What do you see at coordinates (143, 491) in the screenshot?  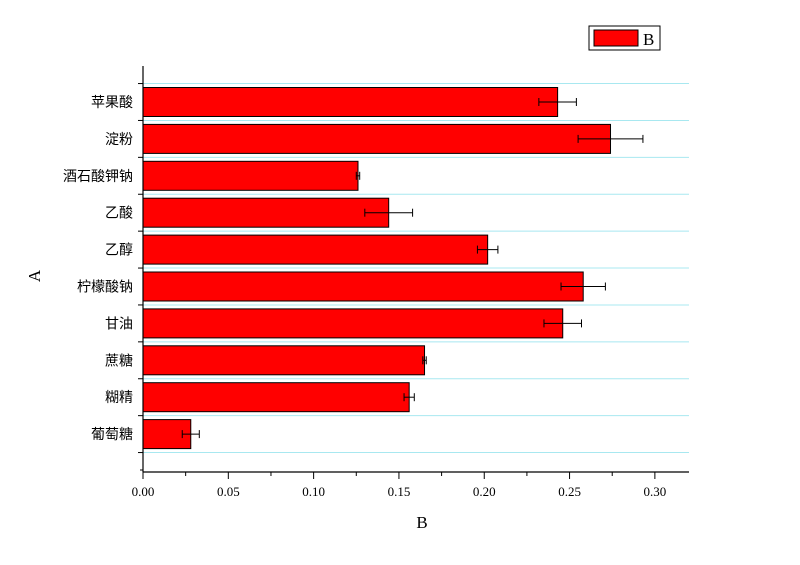 I see `x-tick-label: 0.00` at bounding box center [143, 491].